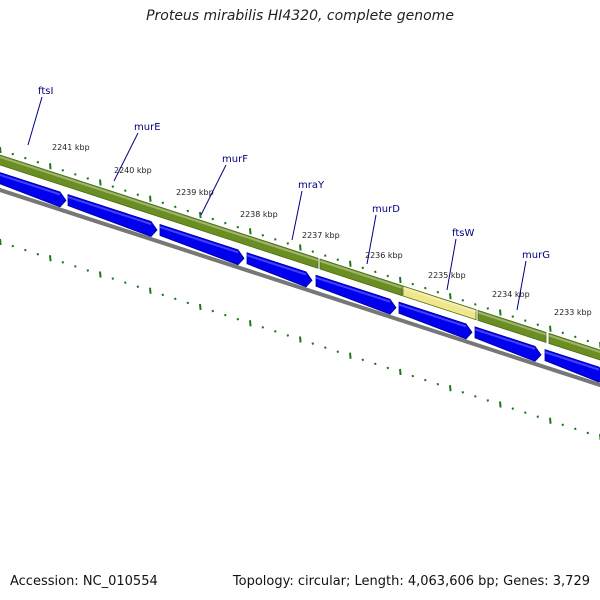  Describe the element at coordinates (536, 255) in the screenshot. I see `gene-label-murG: murG` at that location.